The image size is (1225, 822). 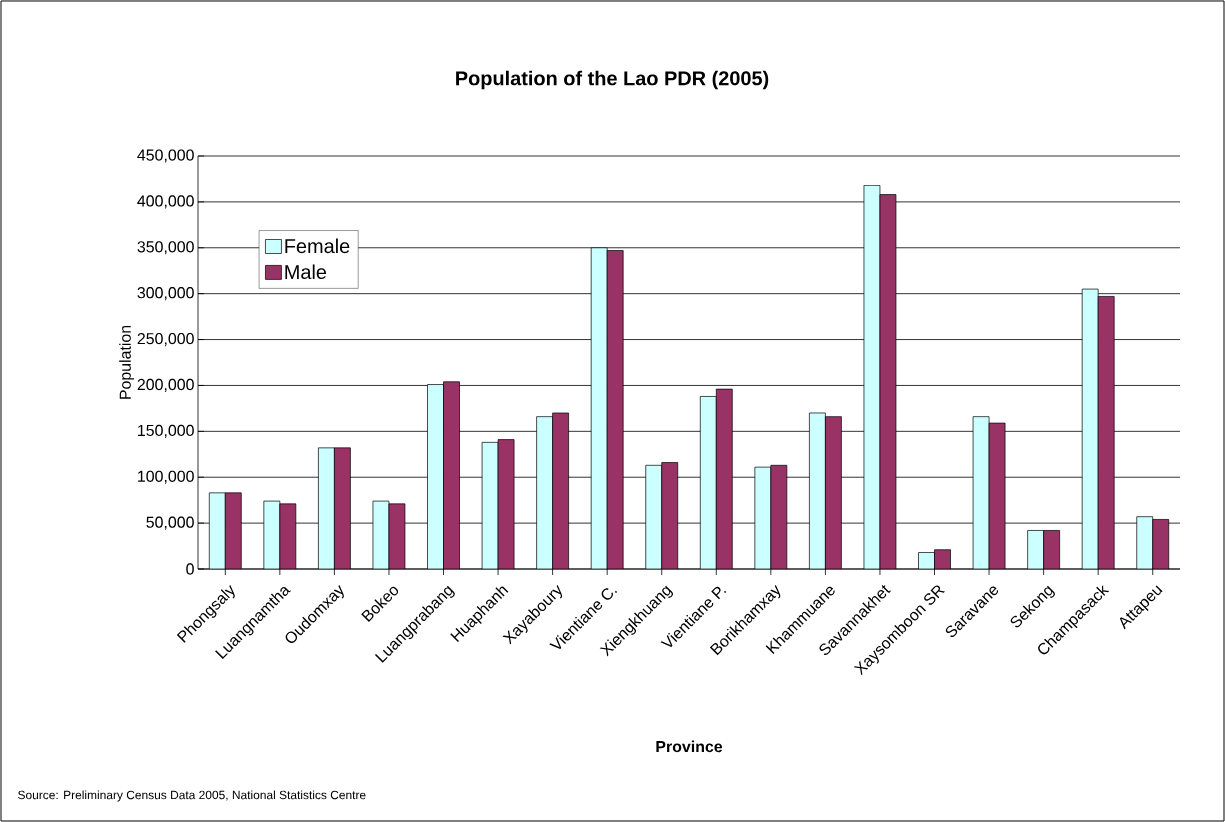 I want to click on y-tick-label: 0, so click(x=190, y=569).